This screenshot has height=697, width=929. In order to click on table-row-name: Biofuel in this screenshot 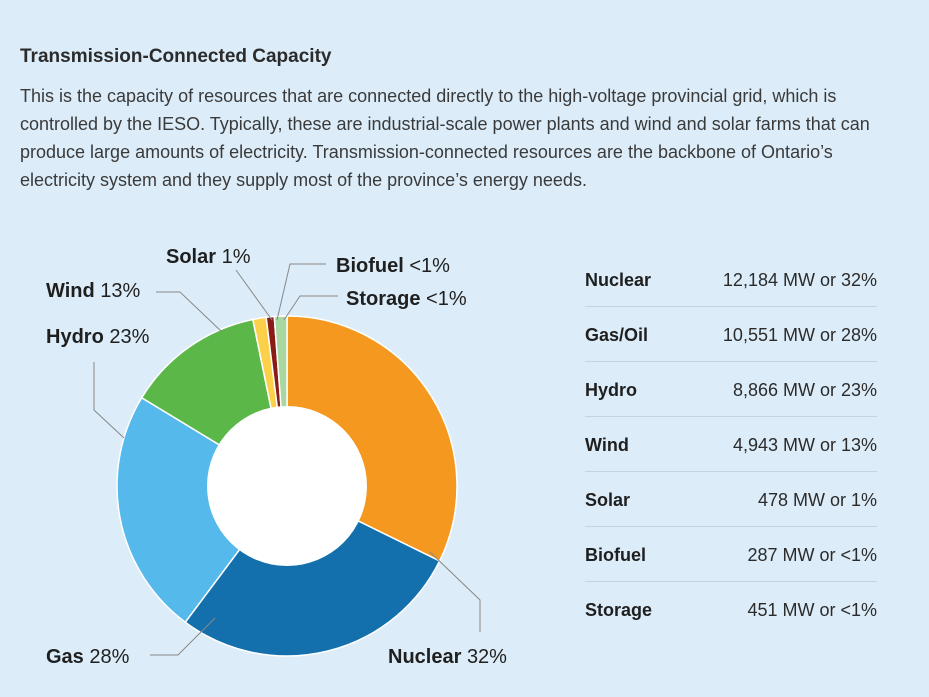, I will do `click(615, 554)`.